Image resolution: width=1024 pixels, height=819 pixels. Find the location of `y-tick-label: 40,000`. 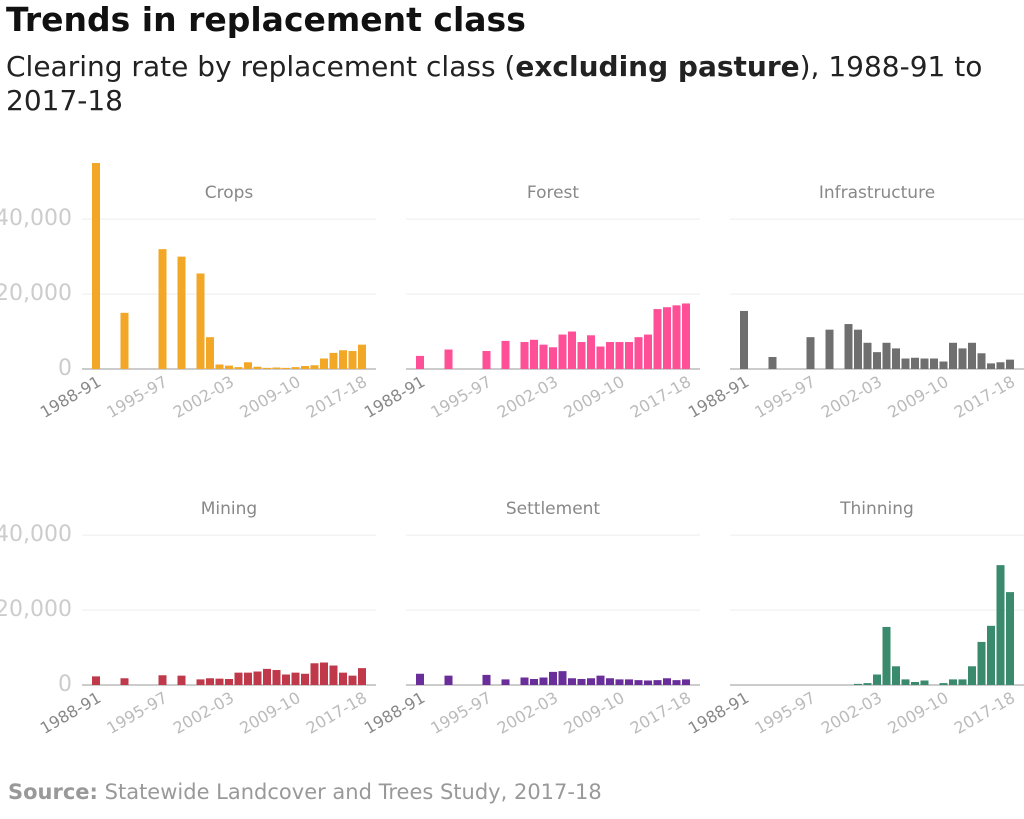

y-tick-label: 40,000 is located at coordinates (36, 534).